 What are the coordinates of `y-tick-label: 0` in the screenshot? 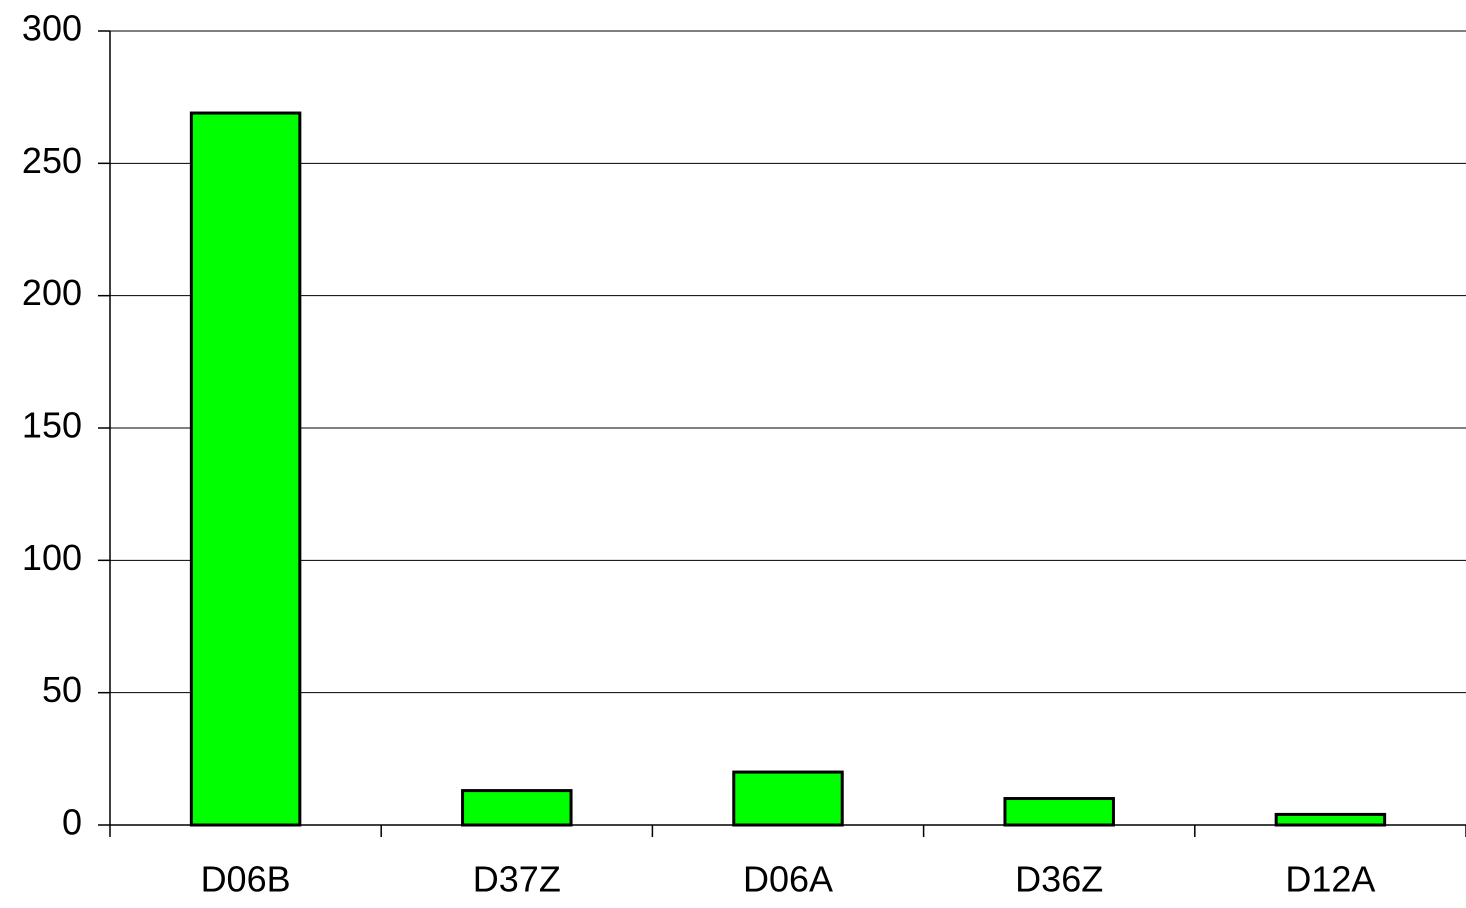 It's located at (72, 822).